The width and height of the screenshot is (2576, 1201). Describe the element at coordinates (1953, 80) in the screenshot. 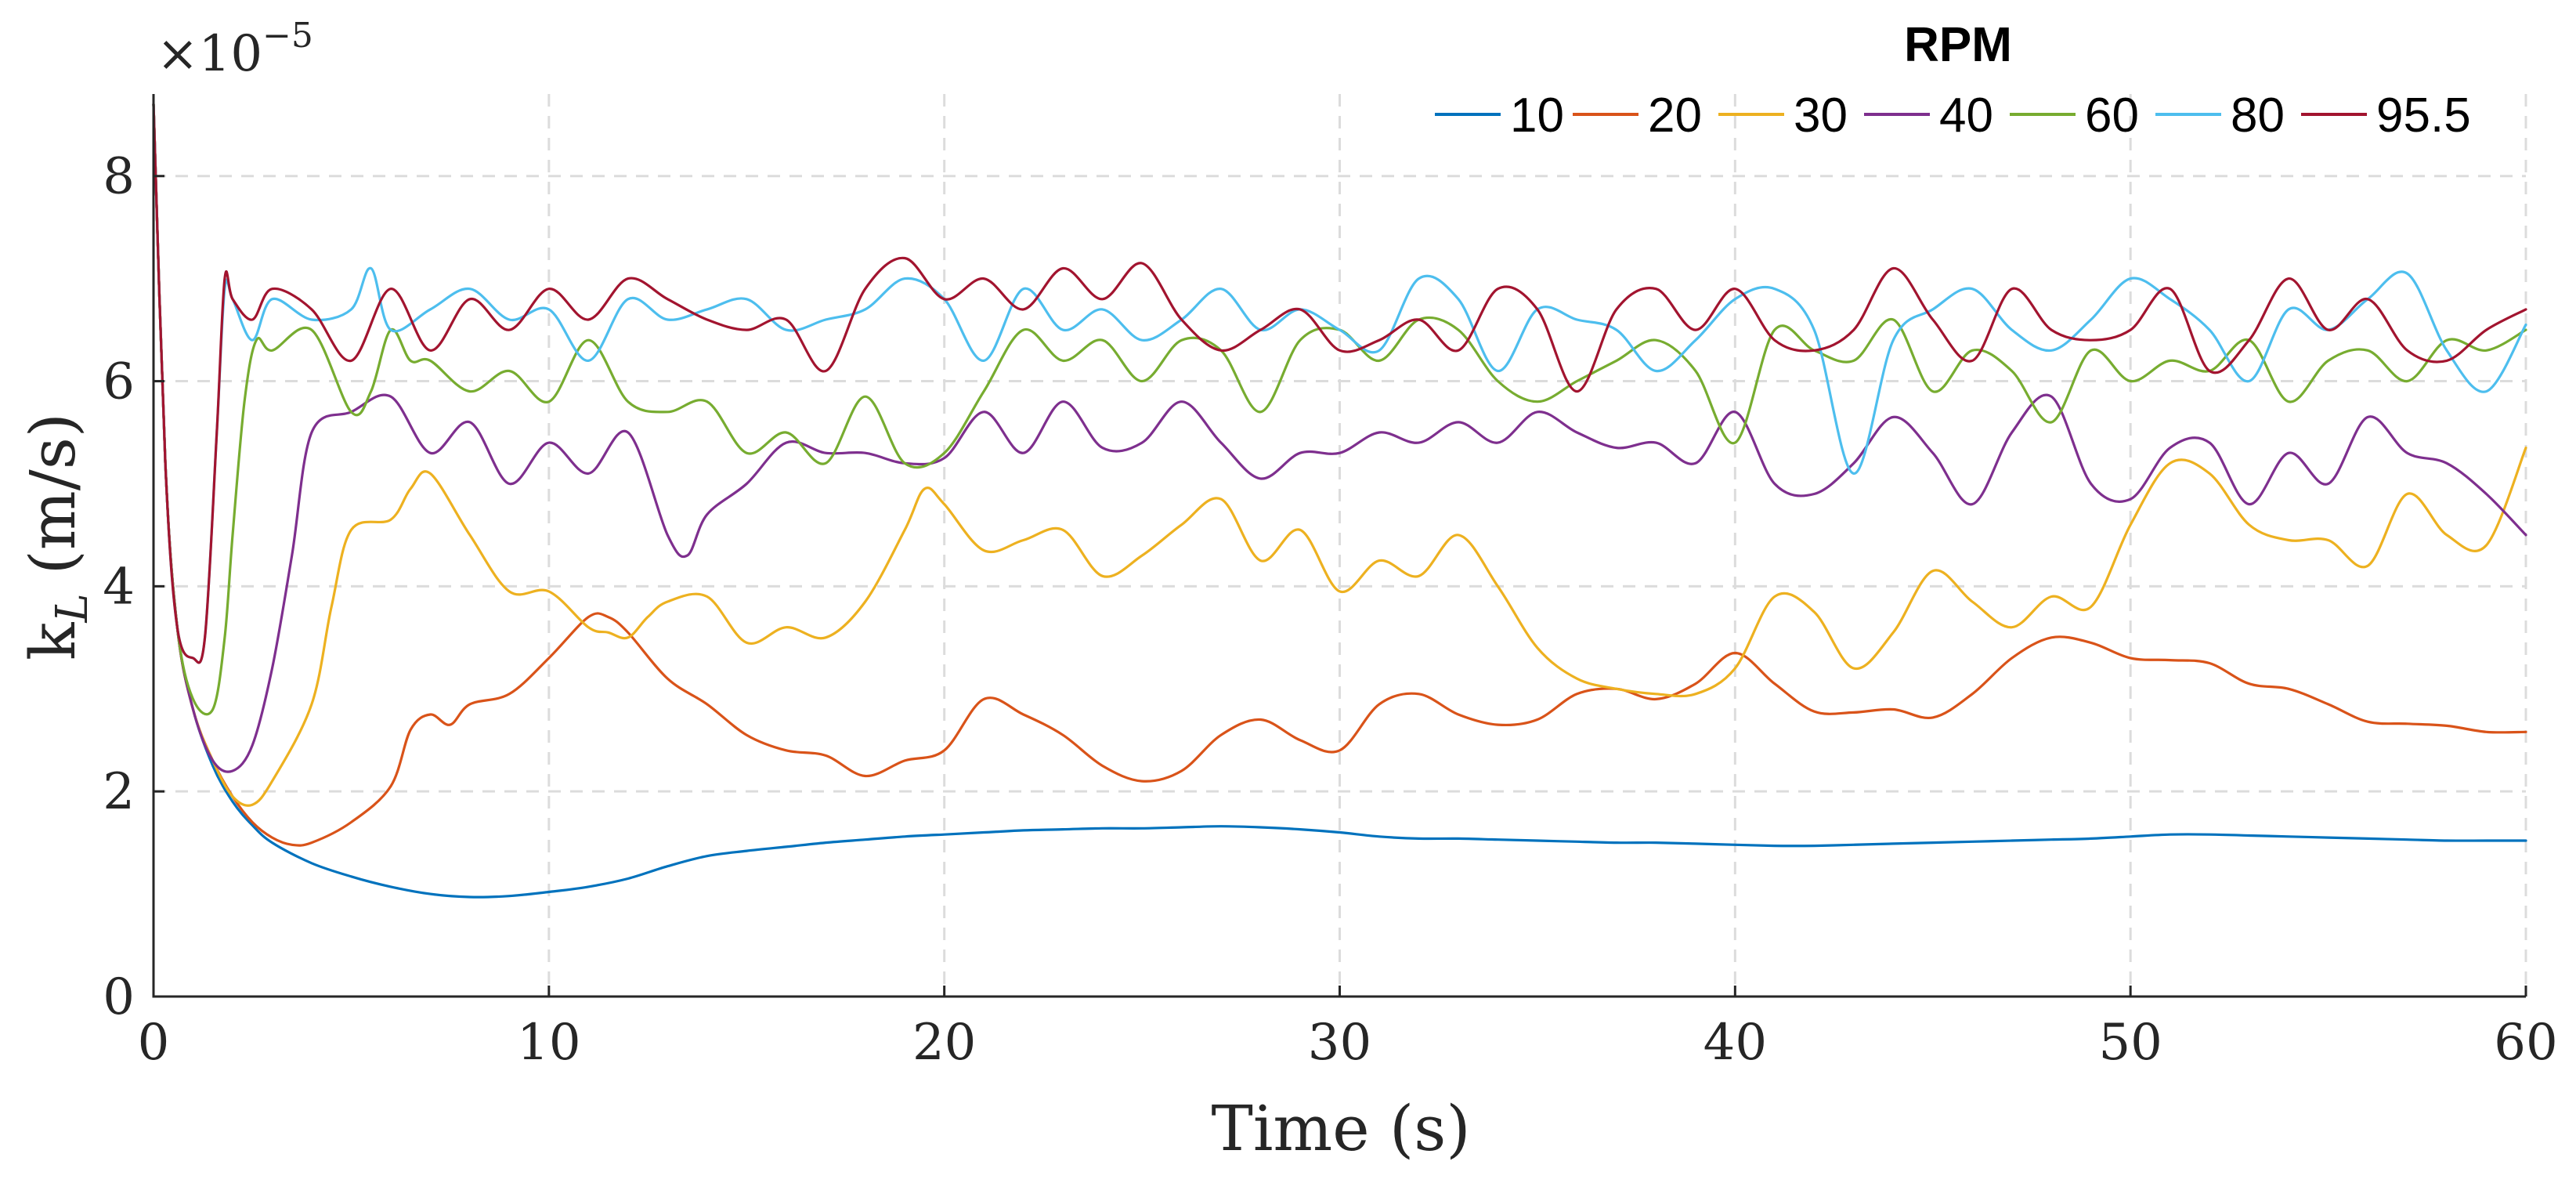

I see `legend: RPM 10 20 30 40 60 80 95.5` at that location.